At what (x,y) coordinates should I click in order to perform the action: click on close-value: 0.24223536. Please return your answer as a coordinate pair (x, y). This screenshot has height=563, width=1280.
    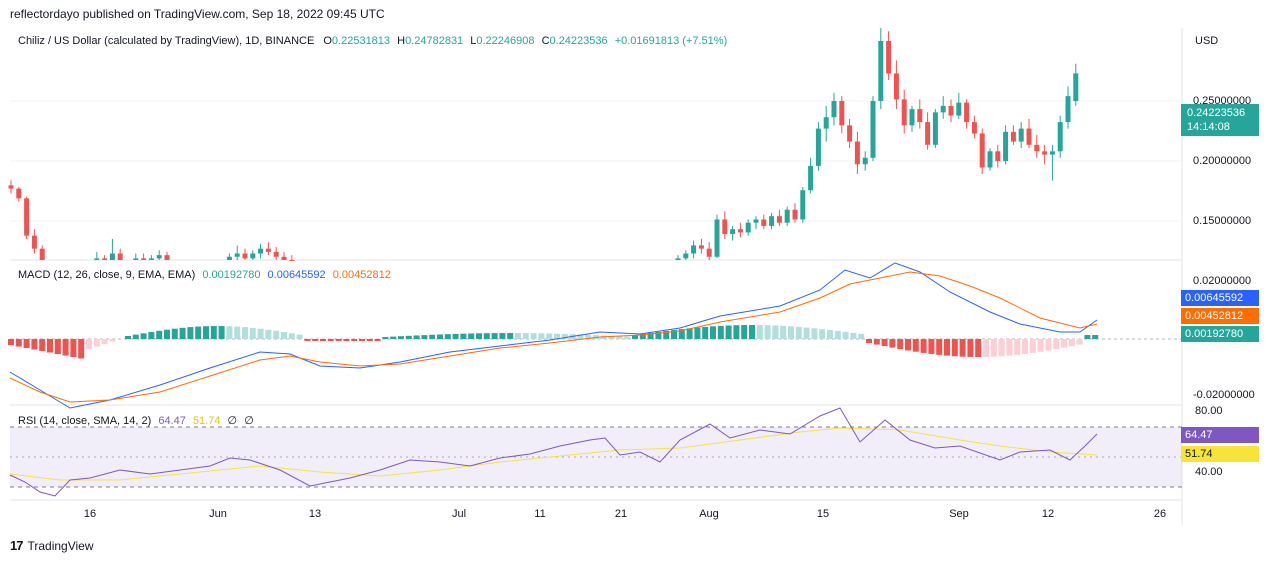
    Looking at the image, I should click on (578, 41).